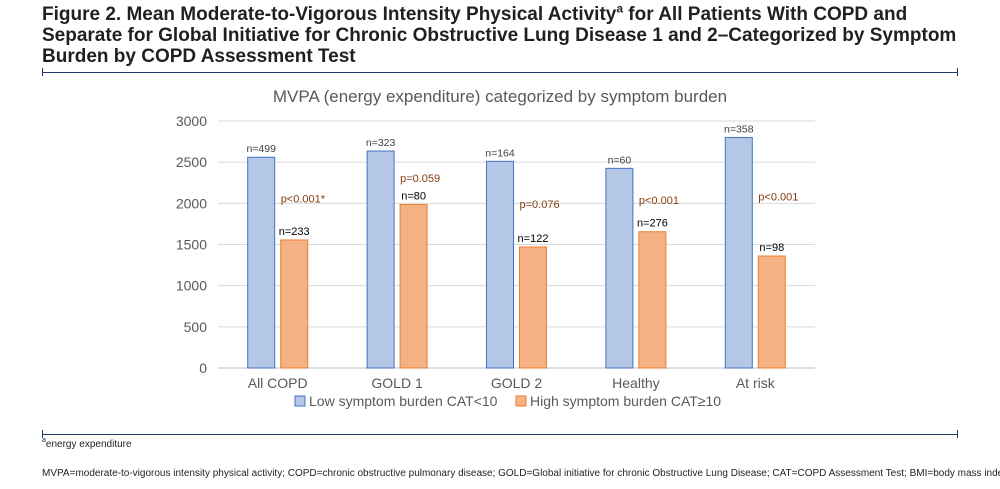  I want to click on y-tick-label: 500, so click(196, 327).